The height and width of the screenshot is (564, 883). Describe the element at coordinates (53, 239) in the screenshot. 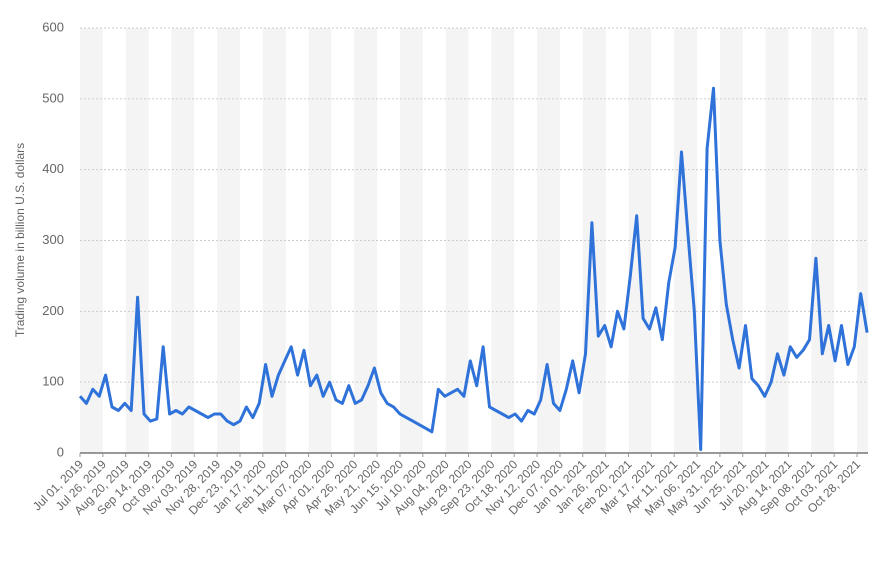

I see `y-tick-label: 300` at that location.